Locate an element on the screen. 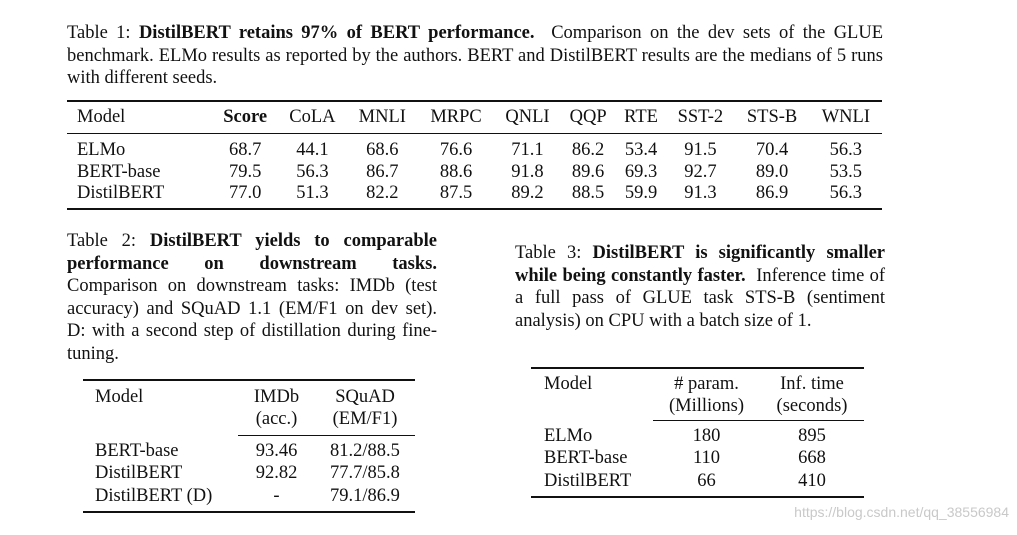  table-row: BERT-base 110 668 is located at coordinates (697, 459).